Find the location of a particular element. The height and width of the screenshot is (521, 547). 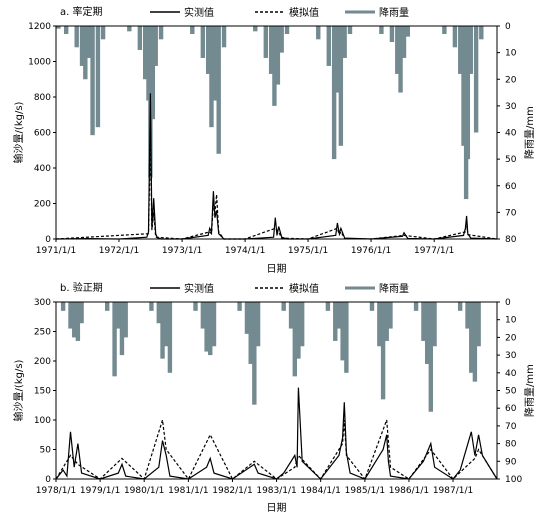

y2-tick-label: 80 is located at coordinates (511, 240).